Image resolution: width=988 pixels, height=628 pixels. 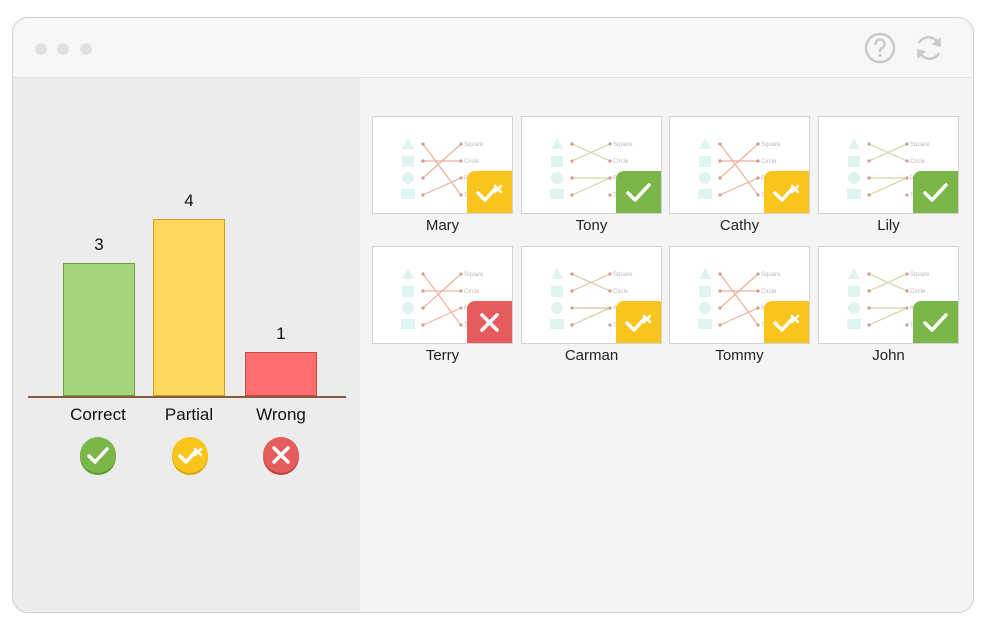 I want to click on student-name: Carman, so click(x=591, y=355).